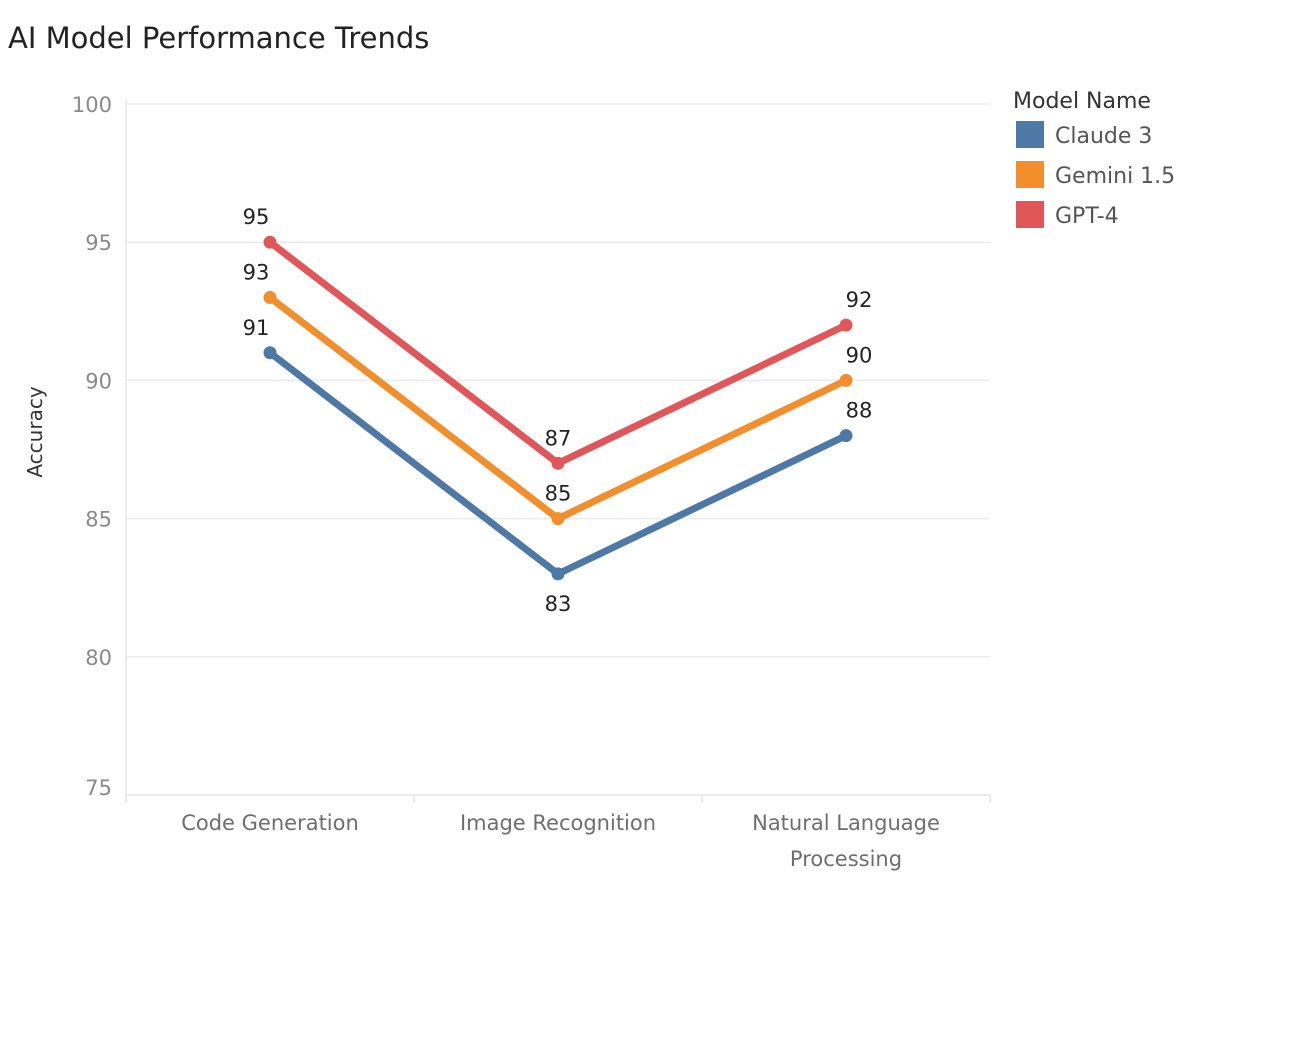 This screenshot has height=1042, width=1290. Describe the element at coordinates (98, 243) in the screenshot. I see `y-tick-label: 95` at that location.